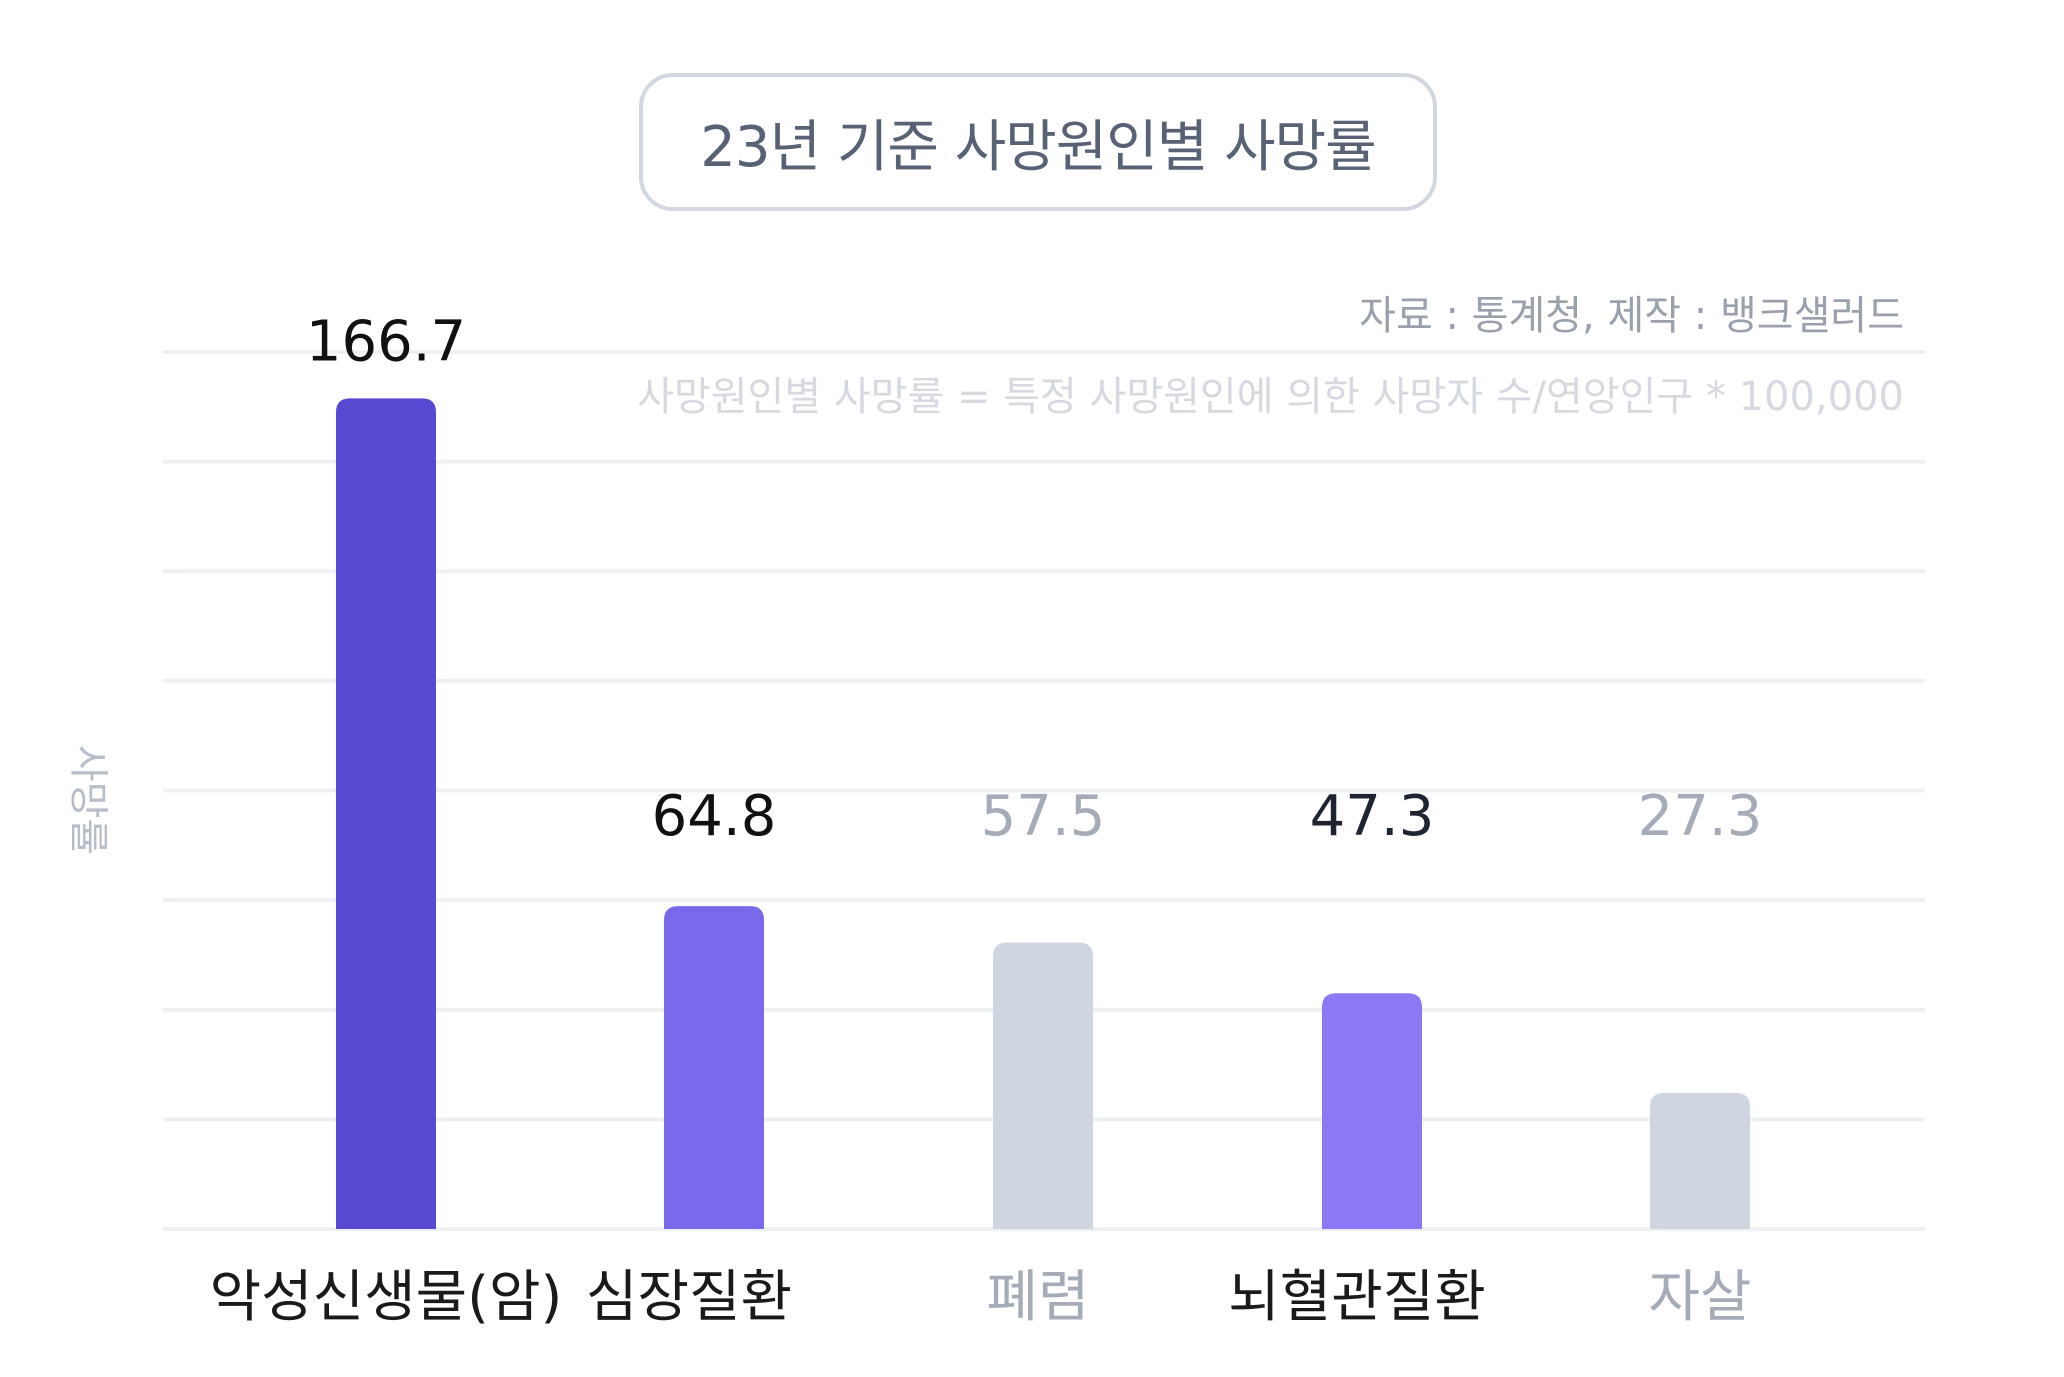 The image size is (2064, 1377). What do you see at coordinates (1372, 816) in the screenshot?
I see `data-label: 47.3` at bounding box center [1372, 816].